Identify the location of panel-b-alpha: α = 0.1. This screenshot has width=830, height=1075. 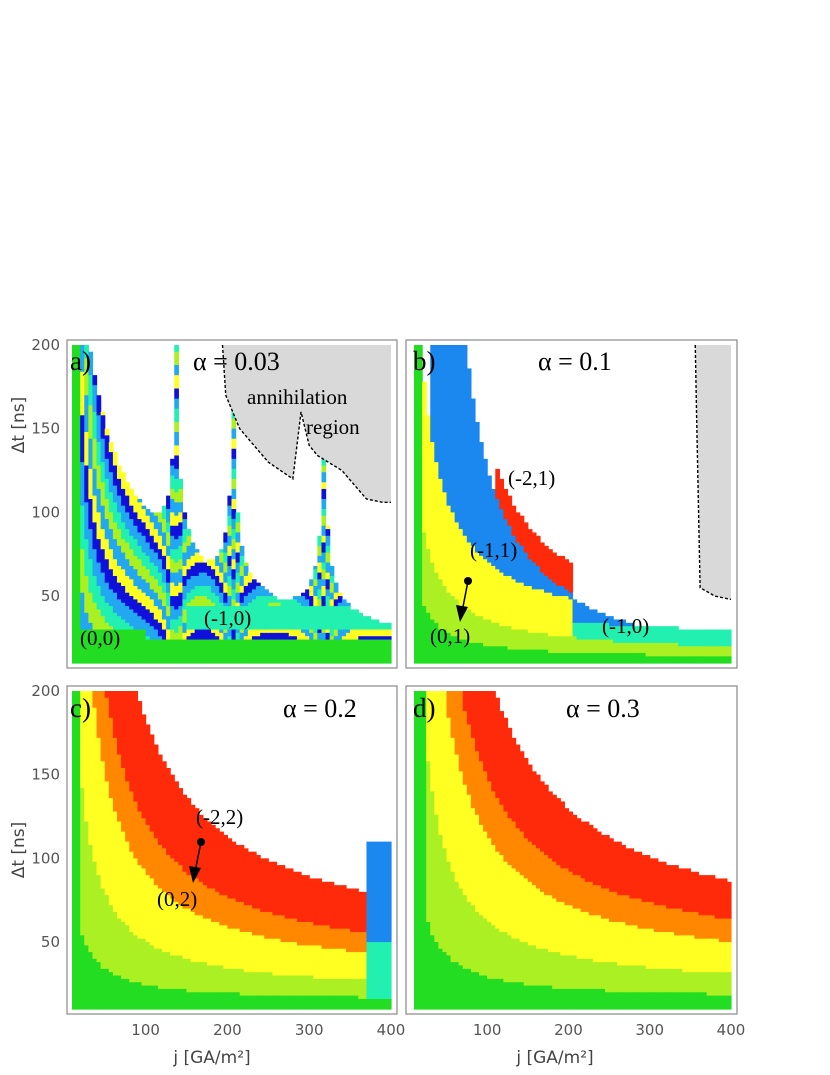
(575, 361).